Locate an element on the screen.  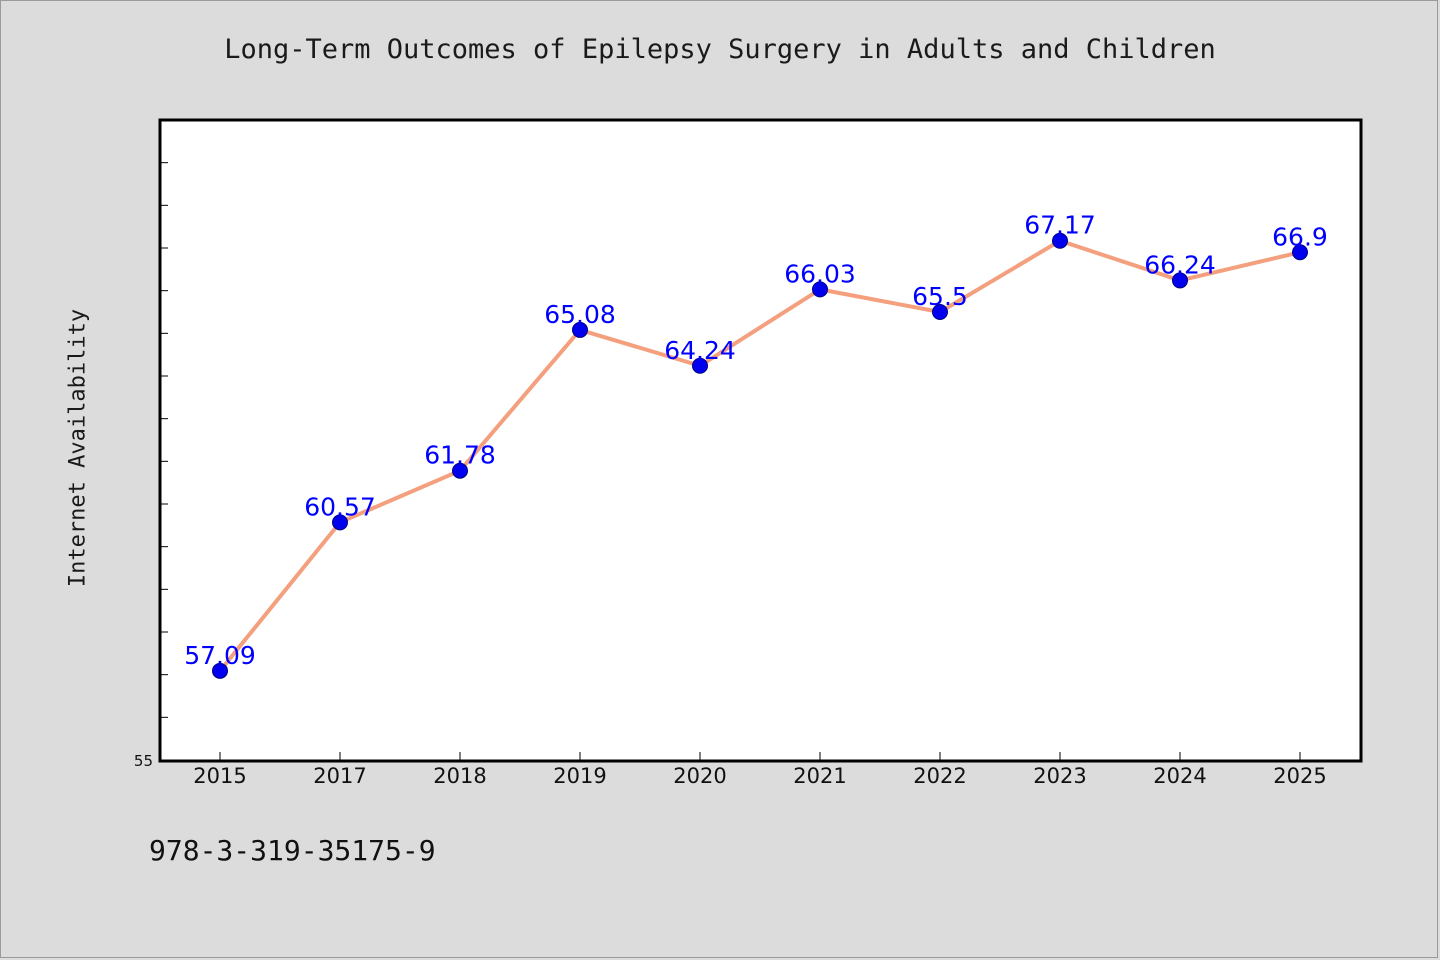
x-tick-label: 2018 is located at coordinates (459, 776).